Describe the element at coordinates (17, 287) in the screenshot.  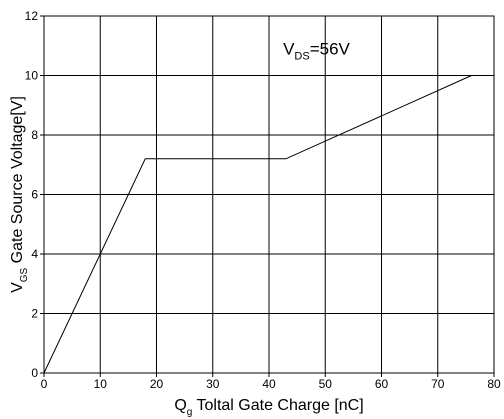
I see `y-axis-main: V` at that location.